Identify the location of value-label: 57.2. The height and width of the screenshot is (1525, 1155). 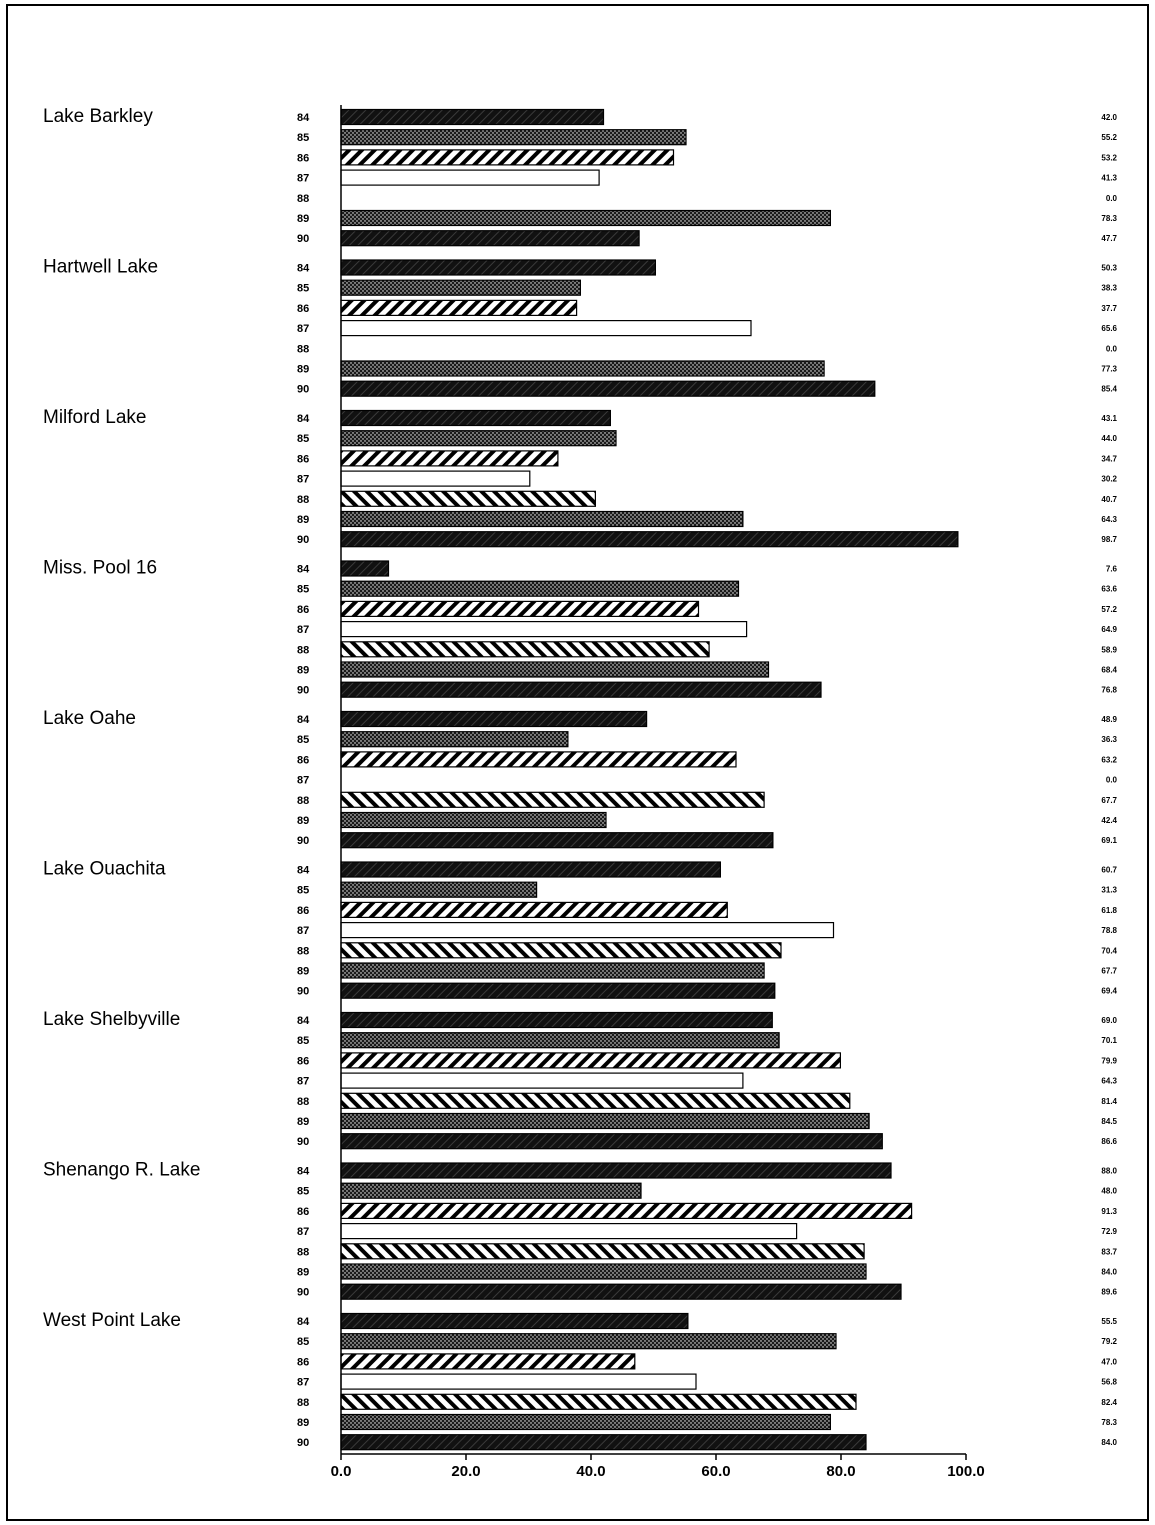
(1109, 609).